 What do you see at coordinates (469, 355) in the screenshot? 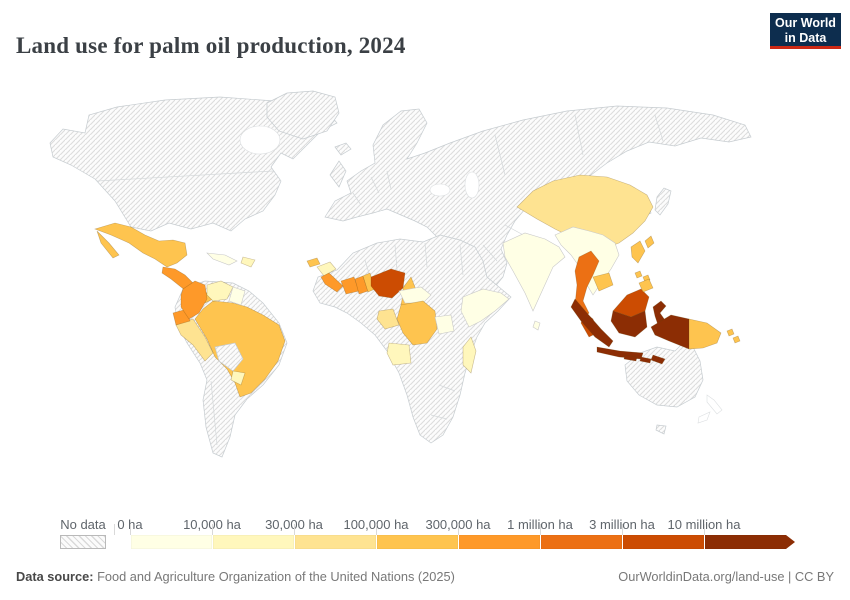
I see `country-madagascar` at bounding box center [469, 355].